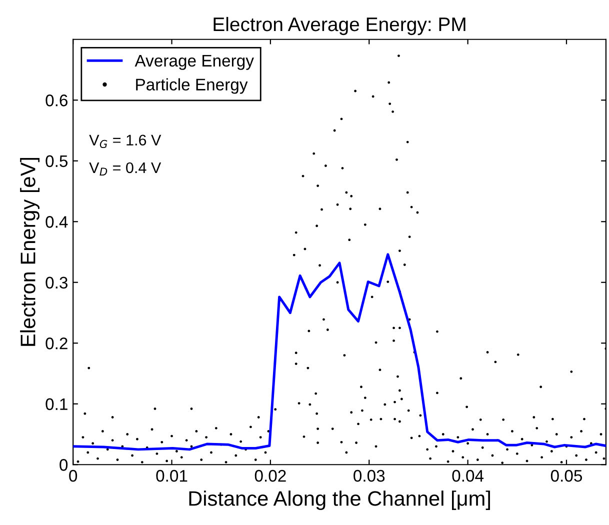  Describe the element at coordinates (172, 476) in the screenshot. I see `x-tick-label: 0.01` at that location.